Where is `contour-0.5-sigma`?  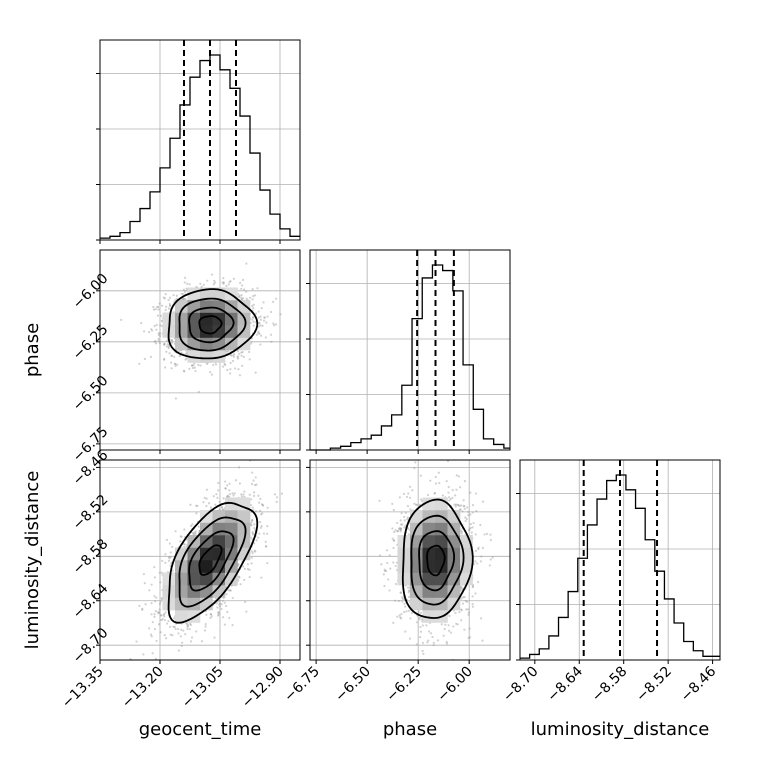
contour-0.5-sigma is located at coordinates (210, 325).